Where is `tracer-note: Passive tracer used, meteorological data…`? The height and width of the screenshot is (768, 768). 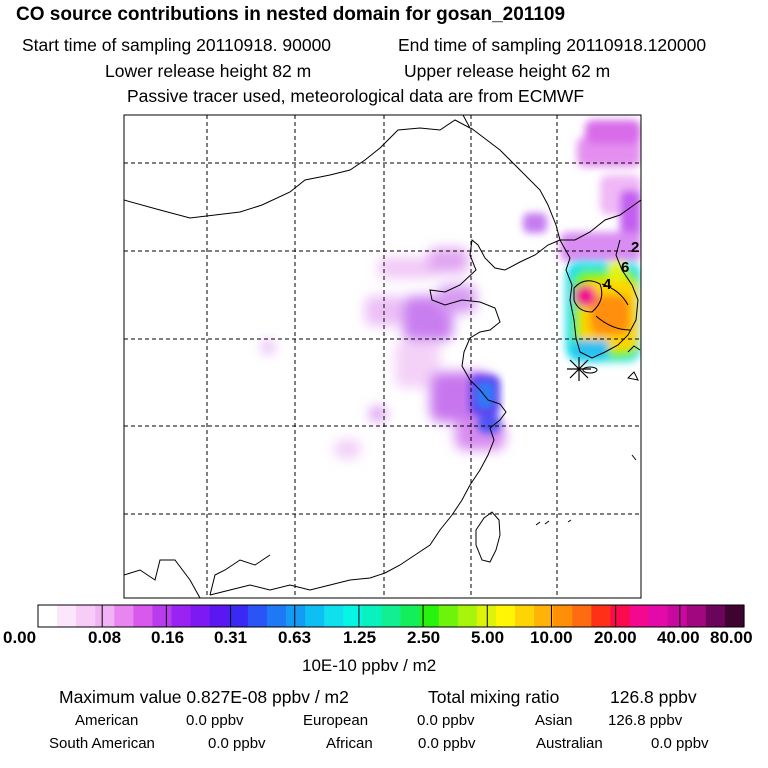 tracer-note: Passive tracer used, meteorological data… is located at coordinates (356, 96).